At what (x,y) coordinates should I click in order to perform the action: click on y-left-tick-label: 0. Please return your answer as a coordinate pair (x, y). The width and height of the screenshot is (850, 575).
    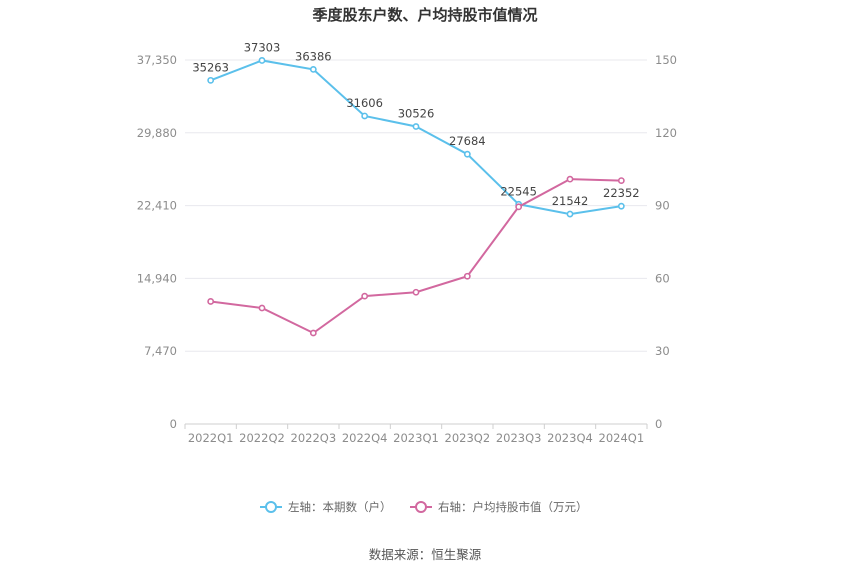
    Looking at the image, I should click on (173, 424).